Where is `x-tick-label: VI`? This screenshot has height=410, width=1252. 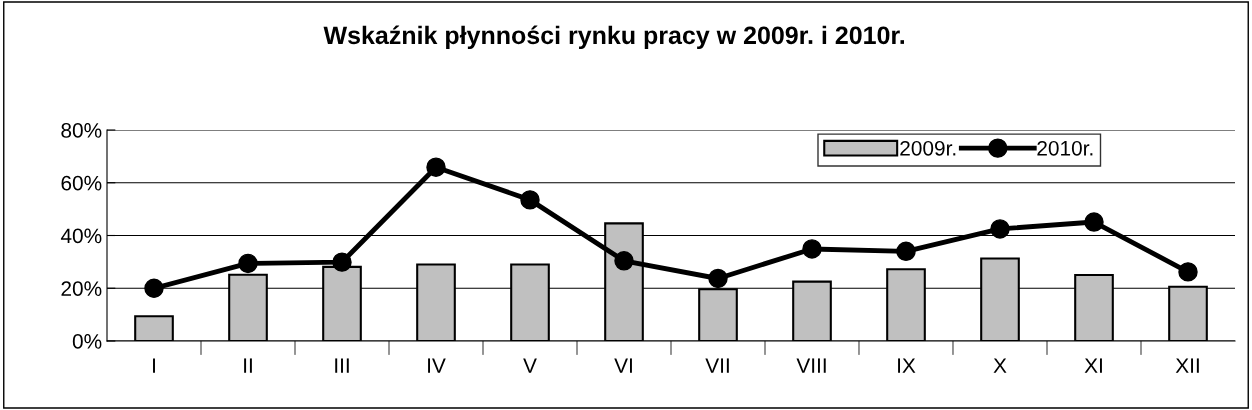 x-tick-label: VI is located at coordinates (623, 365).